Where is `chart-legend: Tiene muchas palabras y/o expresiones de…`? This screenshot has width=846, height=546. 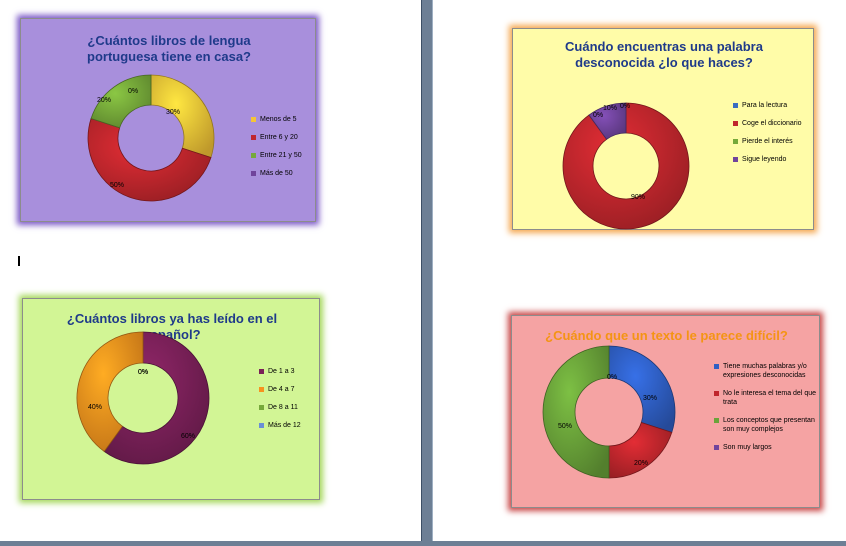
chart-legend: Tiene muchas palabras y/o expresiones de… is located at coordinates (766, 411).